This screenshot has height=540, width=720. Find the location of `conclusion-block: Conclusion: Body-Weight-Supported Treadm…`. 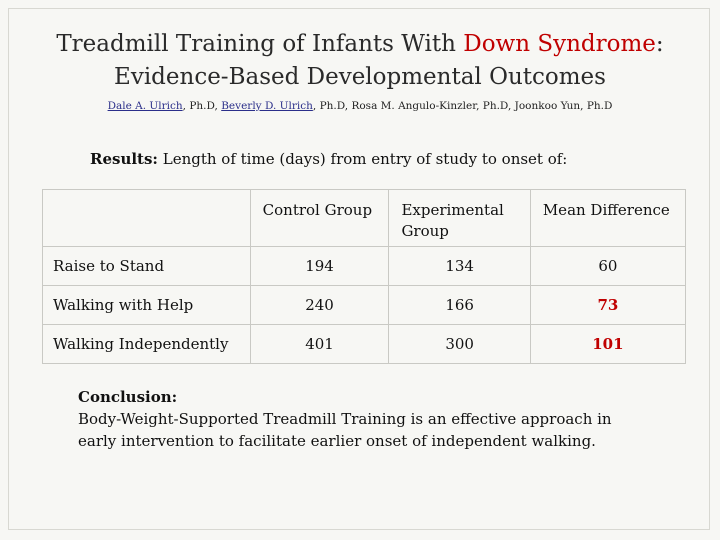

conclusion-block: Conclusion: Body-Weight-Supported Treadm… is located at coordinates (378, 419).